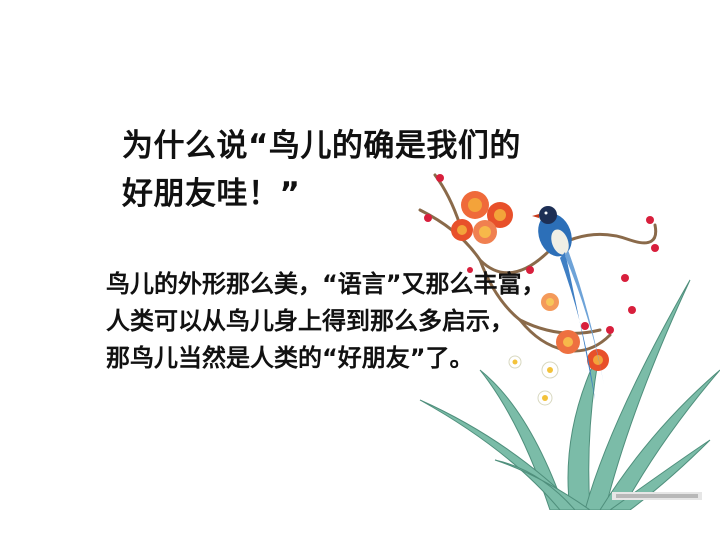 The width and height of the screenshot is (720, 540). Describe the element at coordinates (533, 380) in the screenshot. I see `narcissus-flowers` at that location.